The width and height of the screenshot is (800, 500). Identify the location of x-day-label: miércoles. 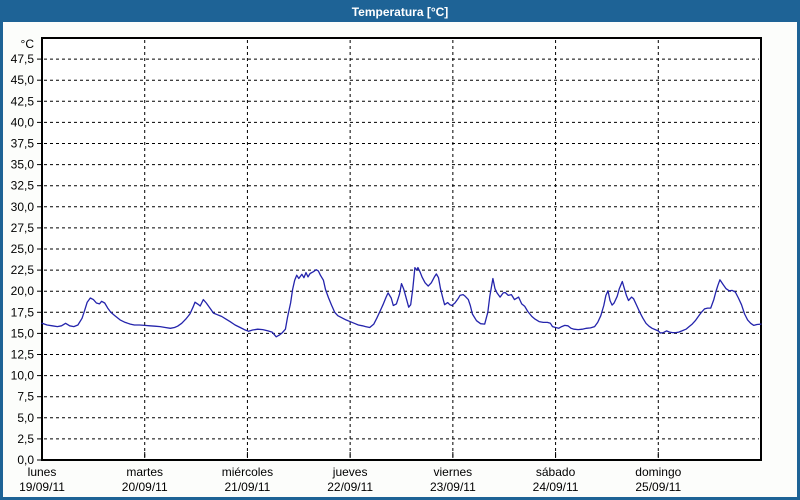
(247, 472).